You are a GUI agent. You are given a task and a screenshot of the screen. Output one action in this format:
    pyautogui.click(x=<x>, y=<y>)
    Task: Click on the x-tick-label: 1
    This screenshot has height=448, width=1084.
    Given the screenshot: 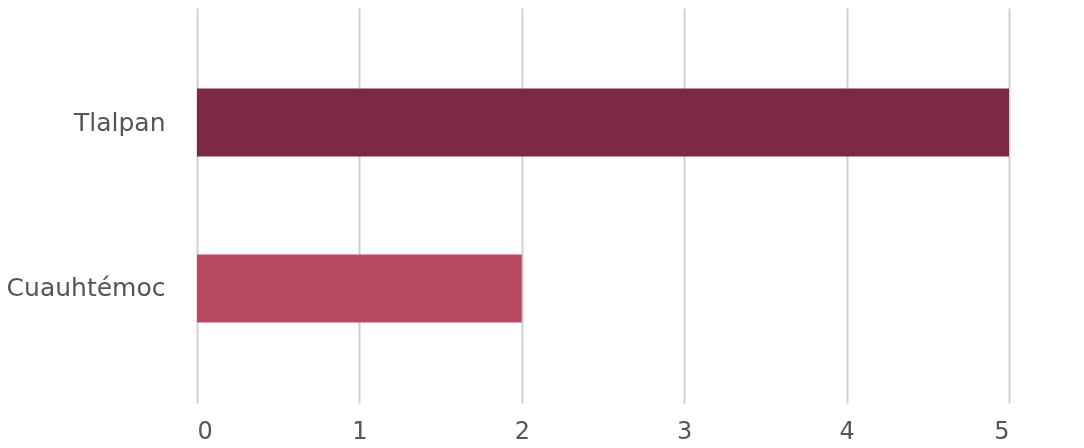 What is the action you would take?
    pyautogui.click(x=360, y=430)
    